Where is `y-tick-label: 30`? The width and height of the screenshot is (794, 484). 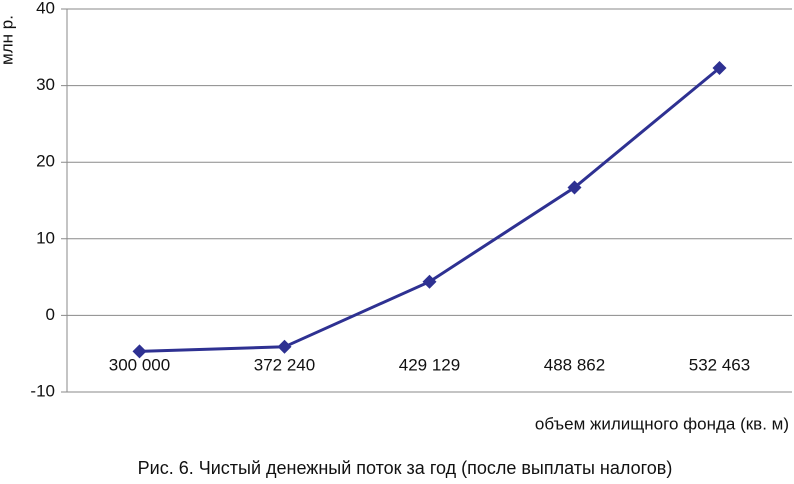
y-tick-label: 30 is located at coordinates (45, 84).